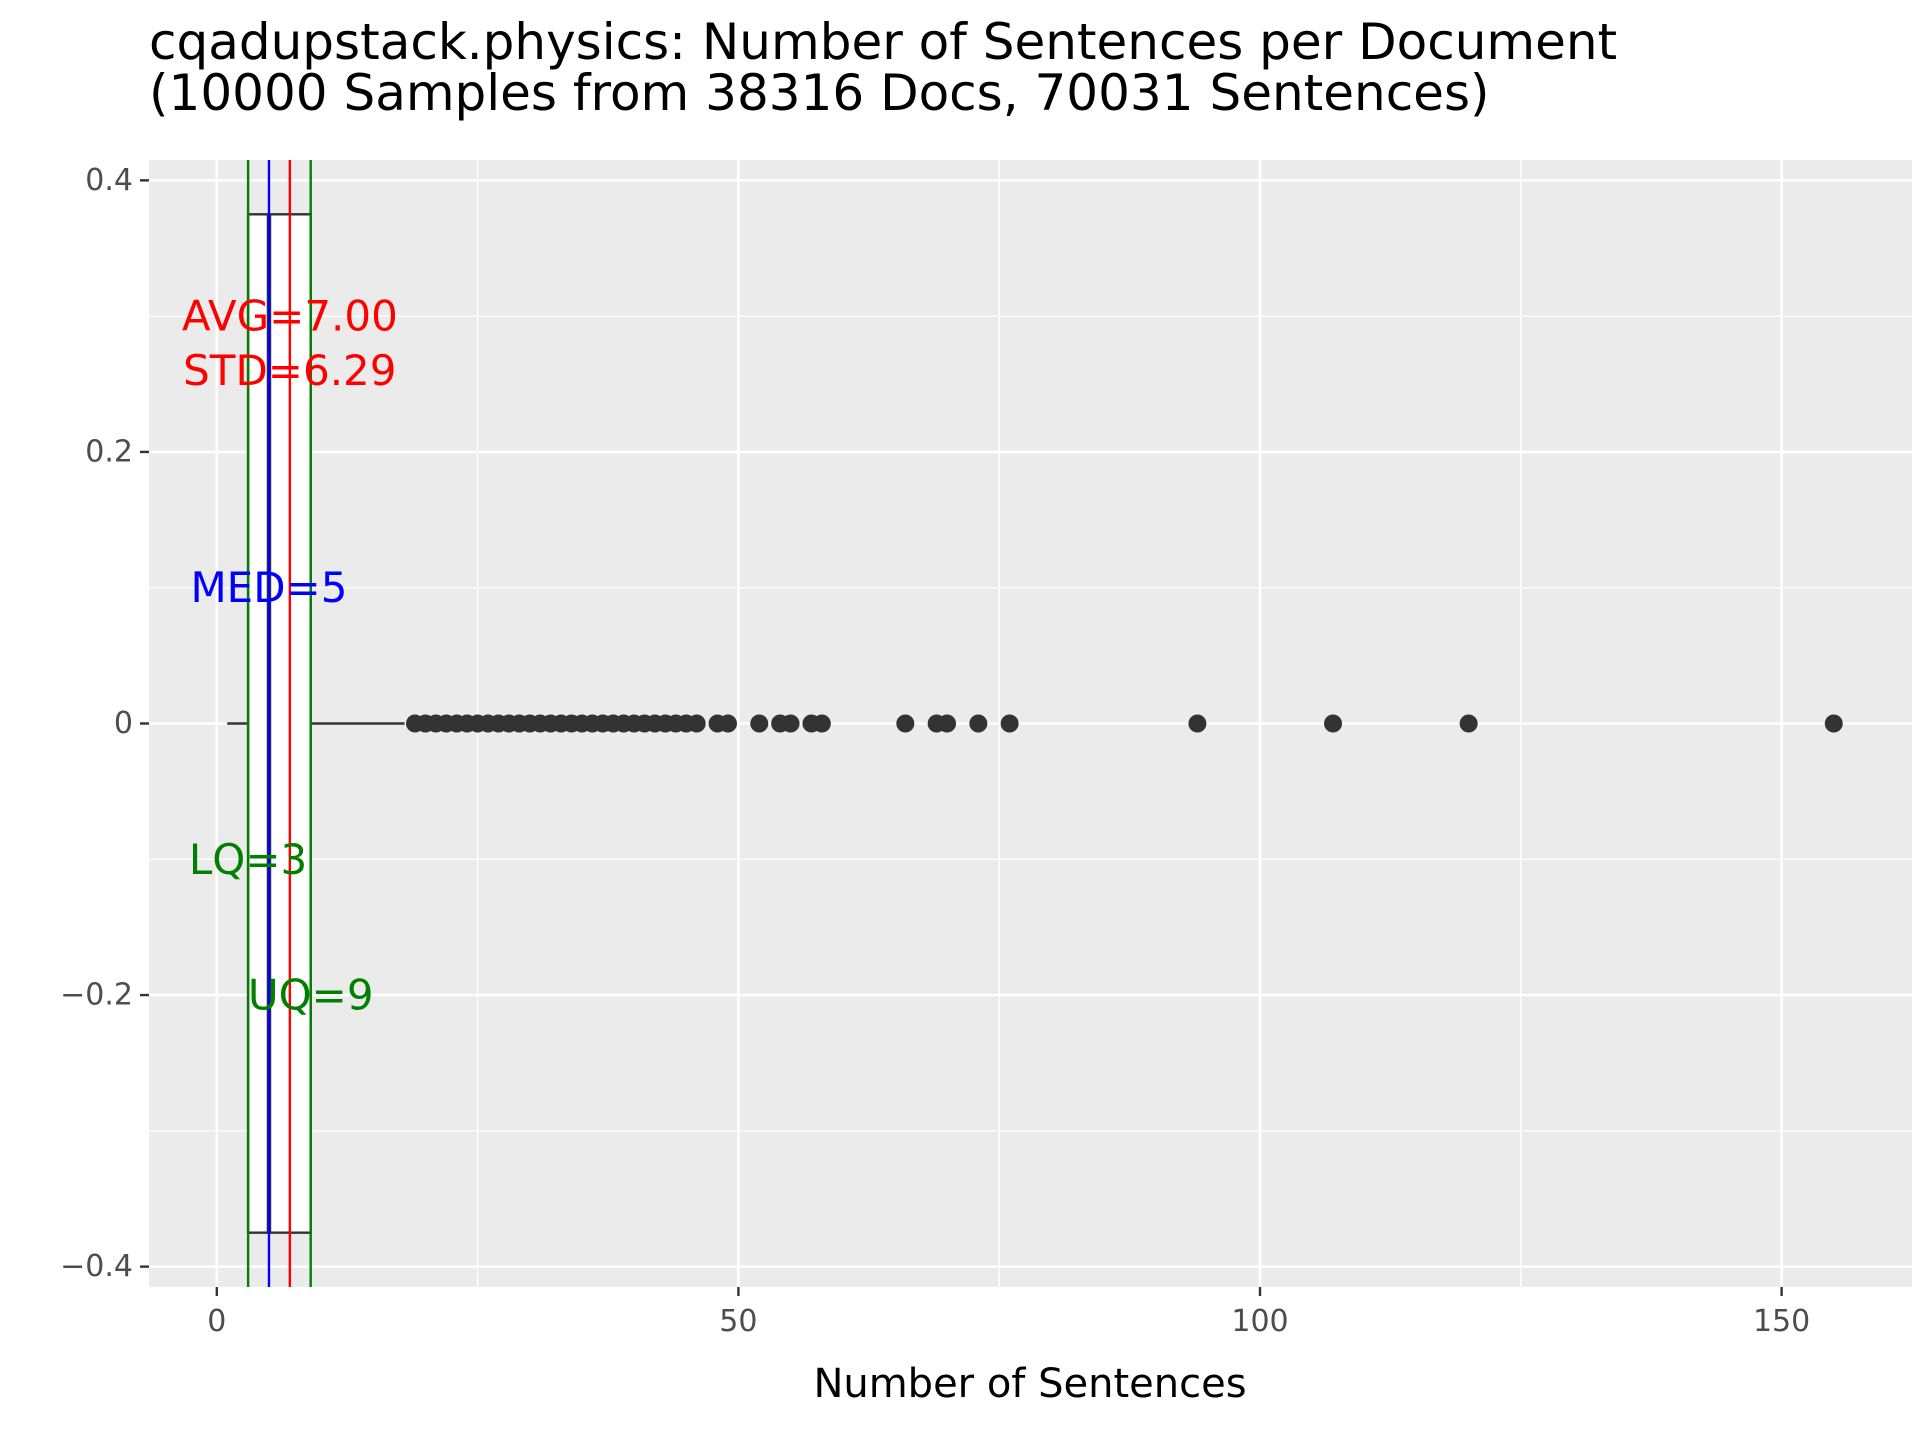  I want to click on annotation-label: MED=5, so click(268, 587).